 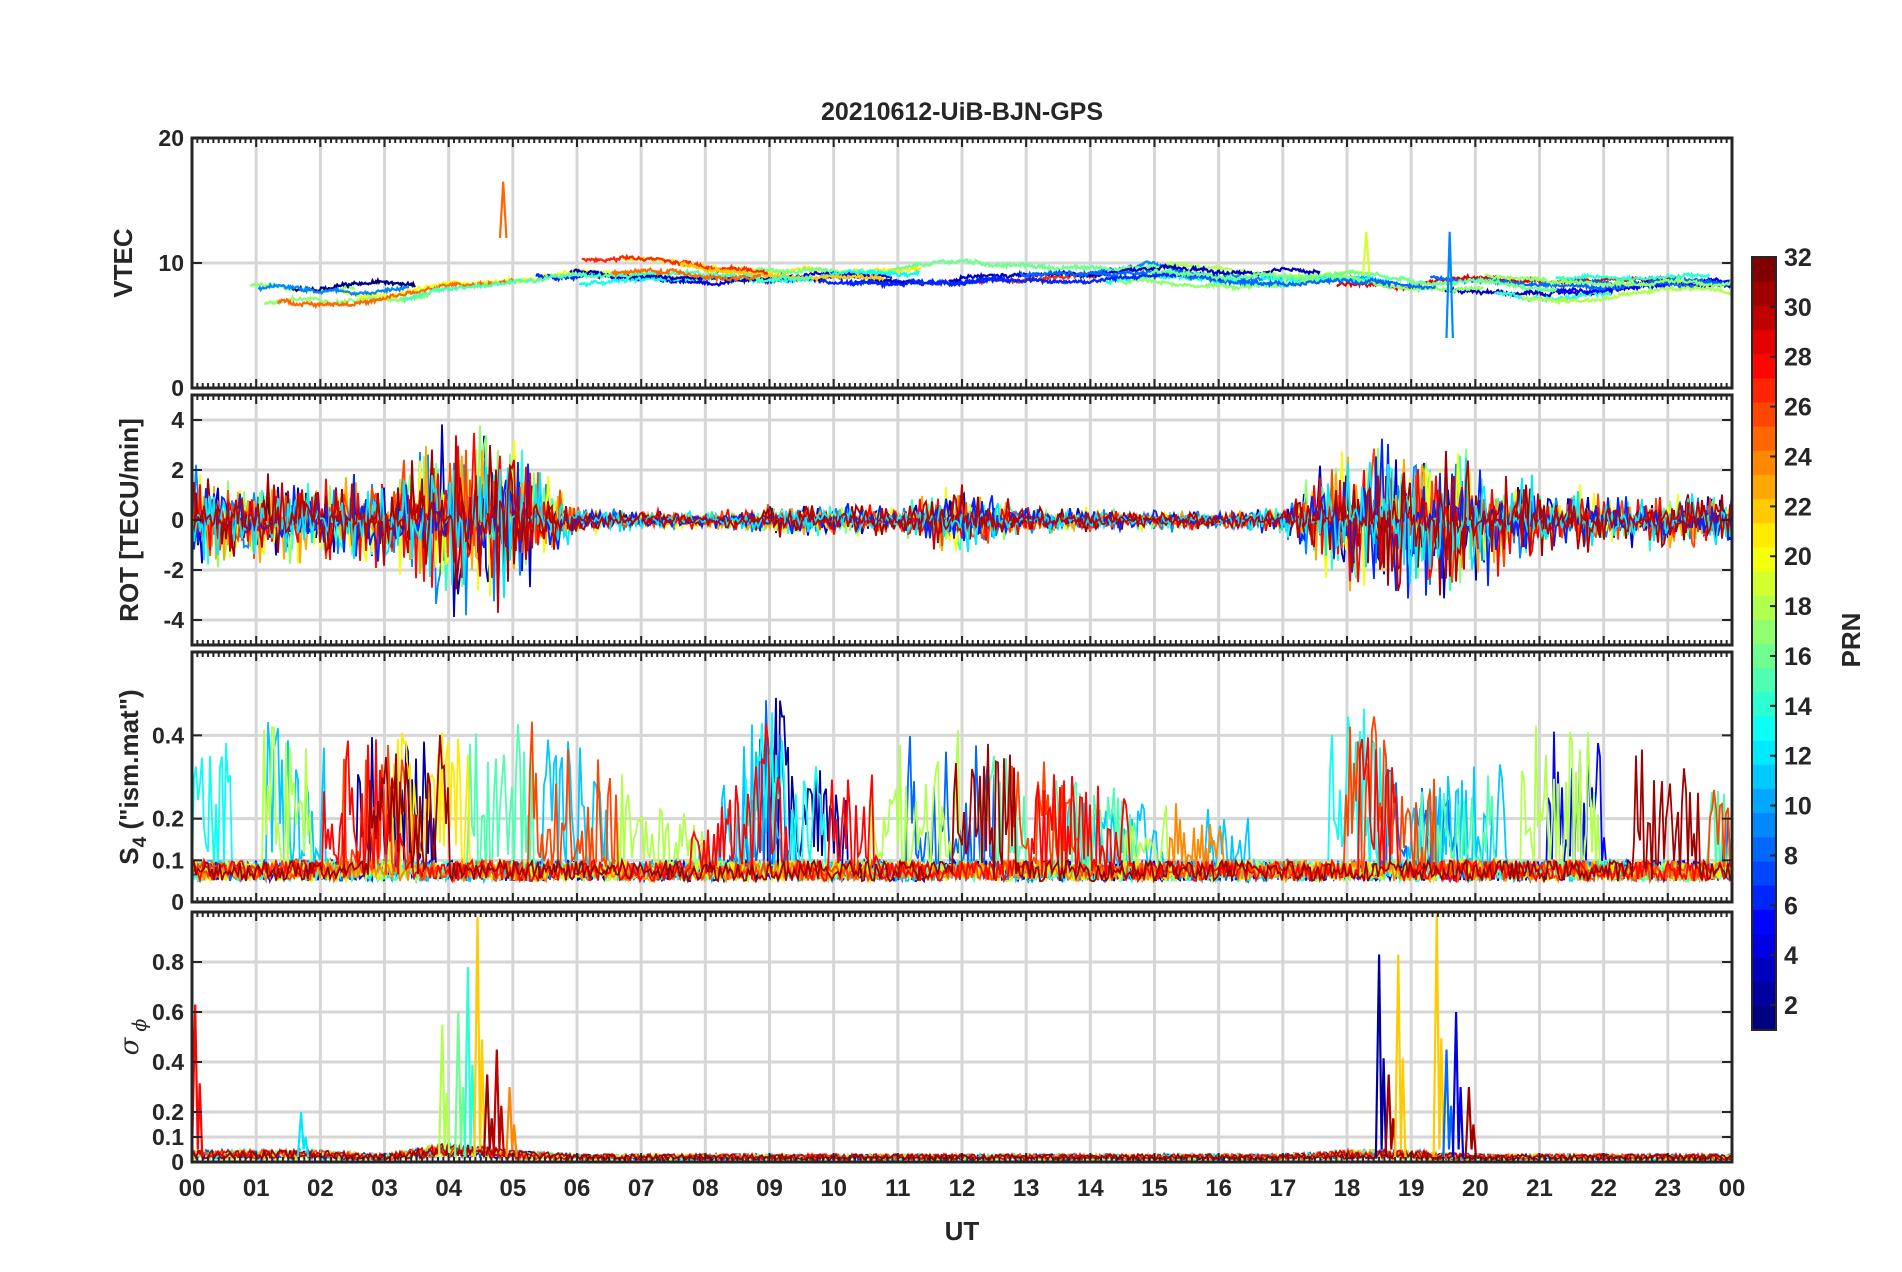 What do you see at coordinates (174, 620) in the screenshot?
I see `y-tick-label: -4` at bounding box center [174, 620].